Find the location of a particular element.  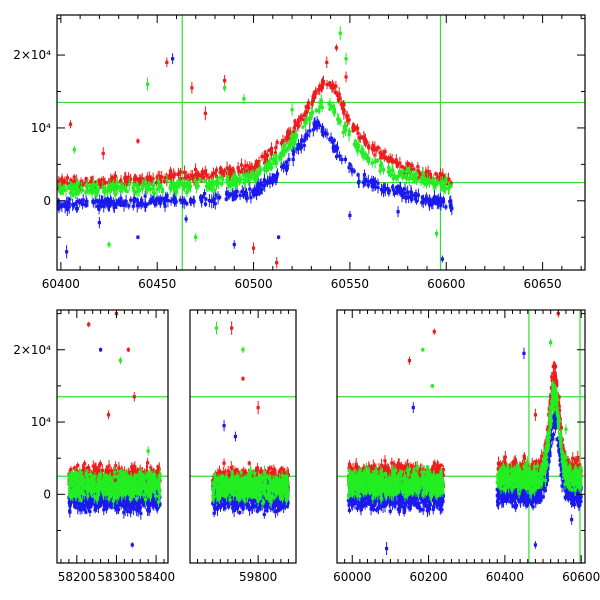

top-blue-outlier is located at coordinates (398, 212).